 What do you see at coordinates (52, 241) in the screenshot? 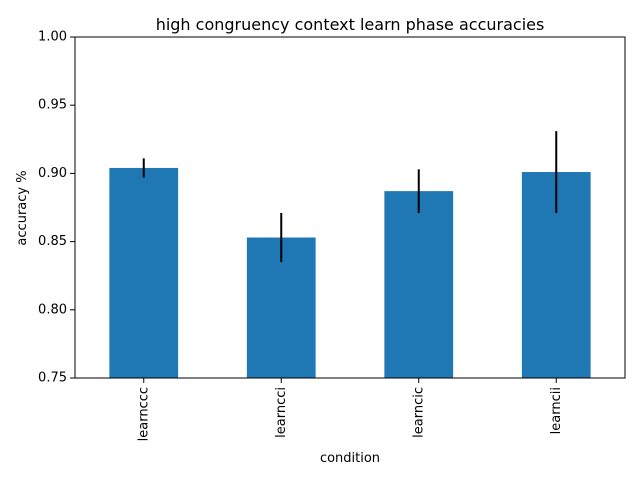
I see `y-tick-label: 0.85` at bounding box center [52, 241].